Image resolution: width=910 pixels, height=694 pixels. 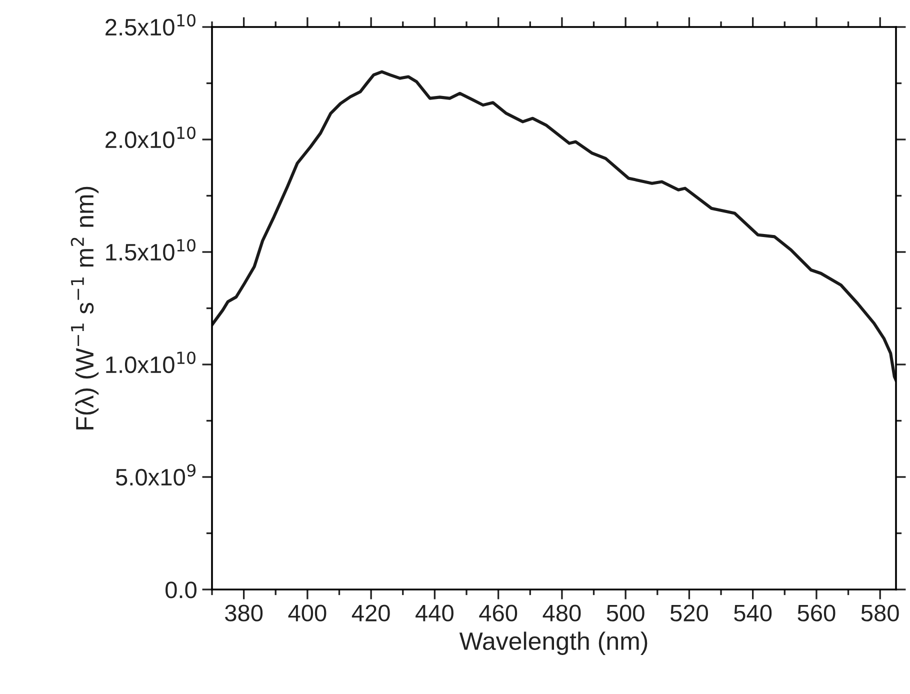 What do you see at coordinates (307, 613) in the screenshot?
I see `x-tick-label: 400` at bounding box center [307, 613].